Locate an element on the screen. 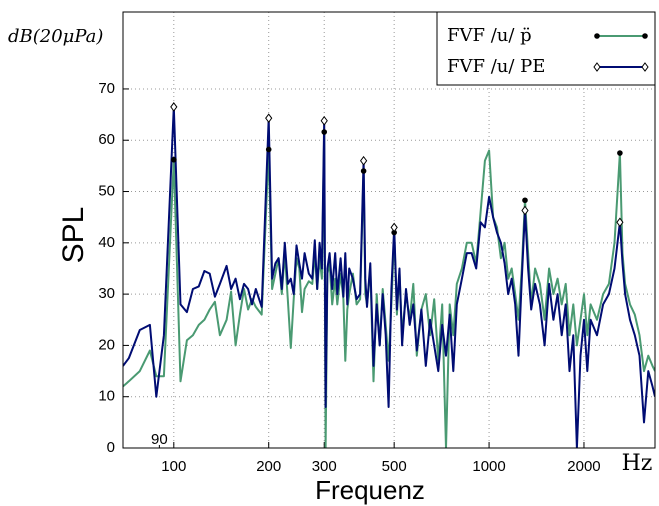  y-tick-label: 10 is located at coordinates (106, 396).